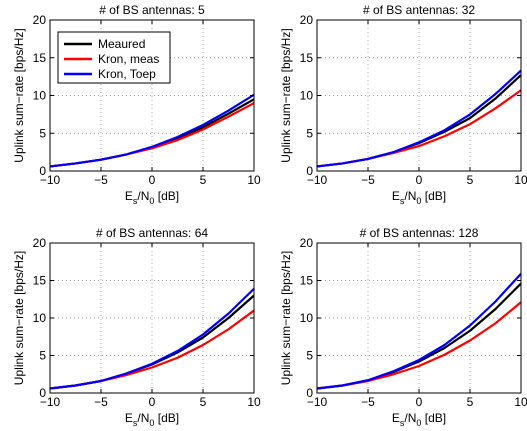  Describe the element at coordinates (121, 44) in the screenshot. I see `legend-entry: Meaured` at that location.